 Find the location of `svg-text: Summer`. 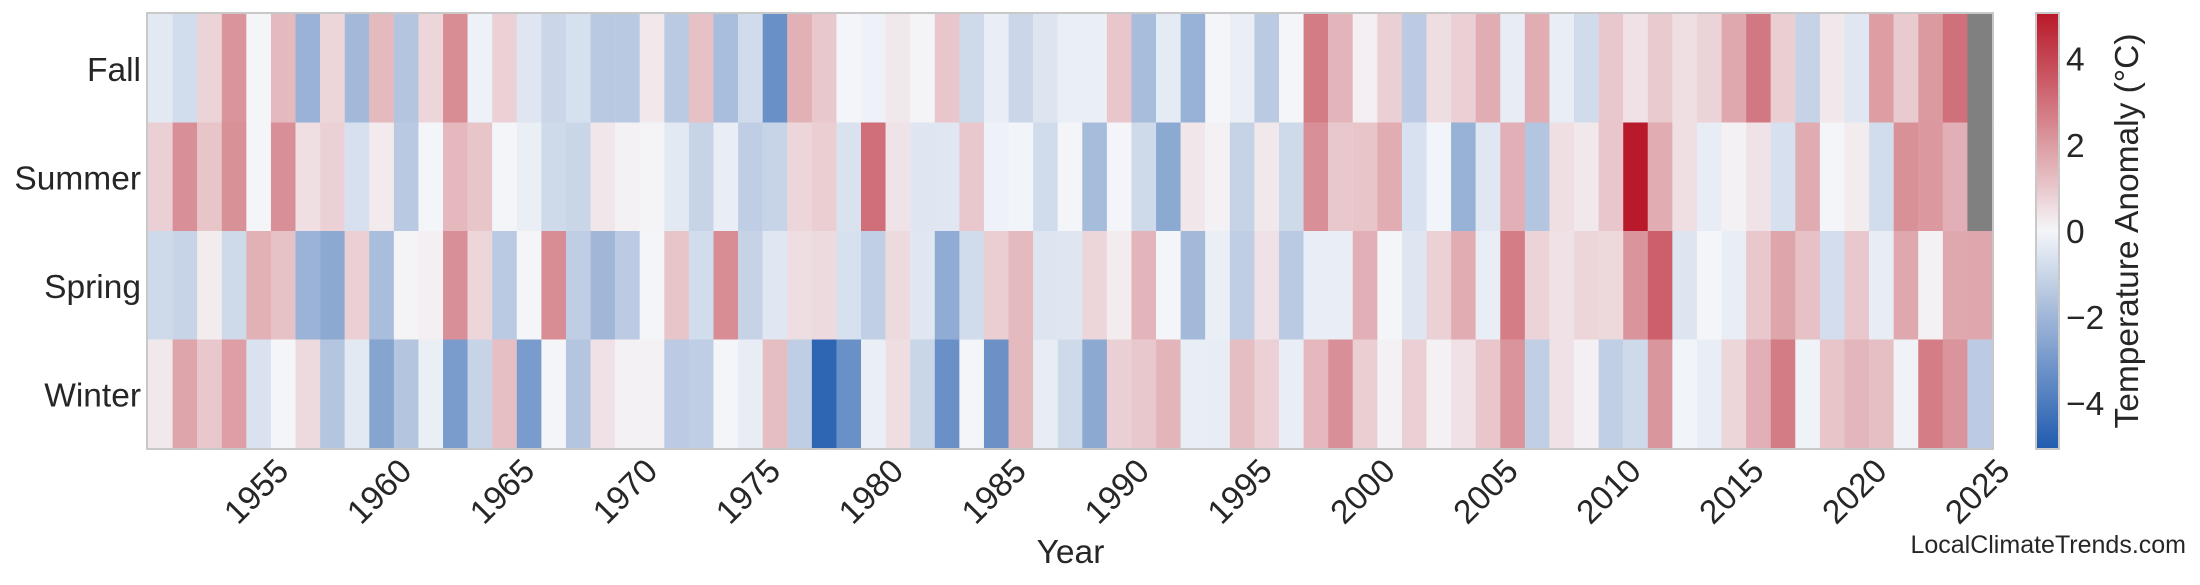

svg-text: Summer is located at coordinates (77, 178).